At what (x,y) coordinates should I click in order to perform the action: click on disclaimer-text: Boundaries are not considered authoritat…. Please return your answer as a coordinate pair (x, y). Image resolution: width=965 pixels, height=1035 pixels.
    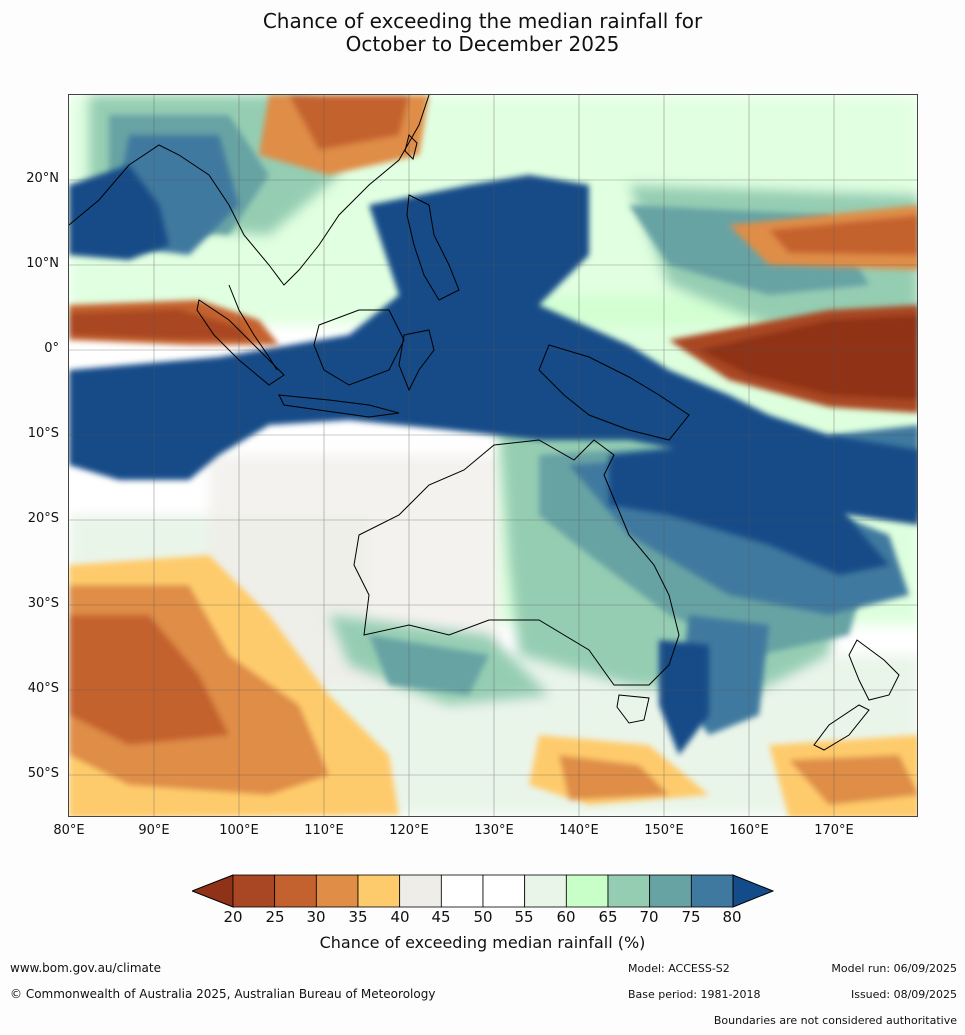
    Looking at the image, I should click on (835, 1020).